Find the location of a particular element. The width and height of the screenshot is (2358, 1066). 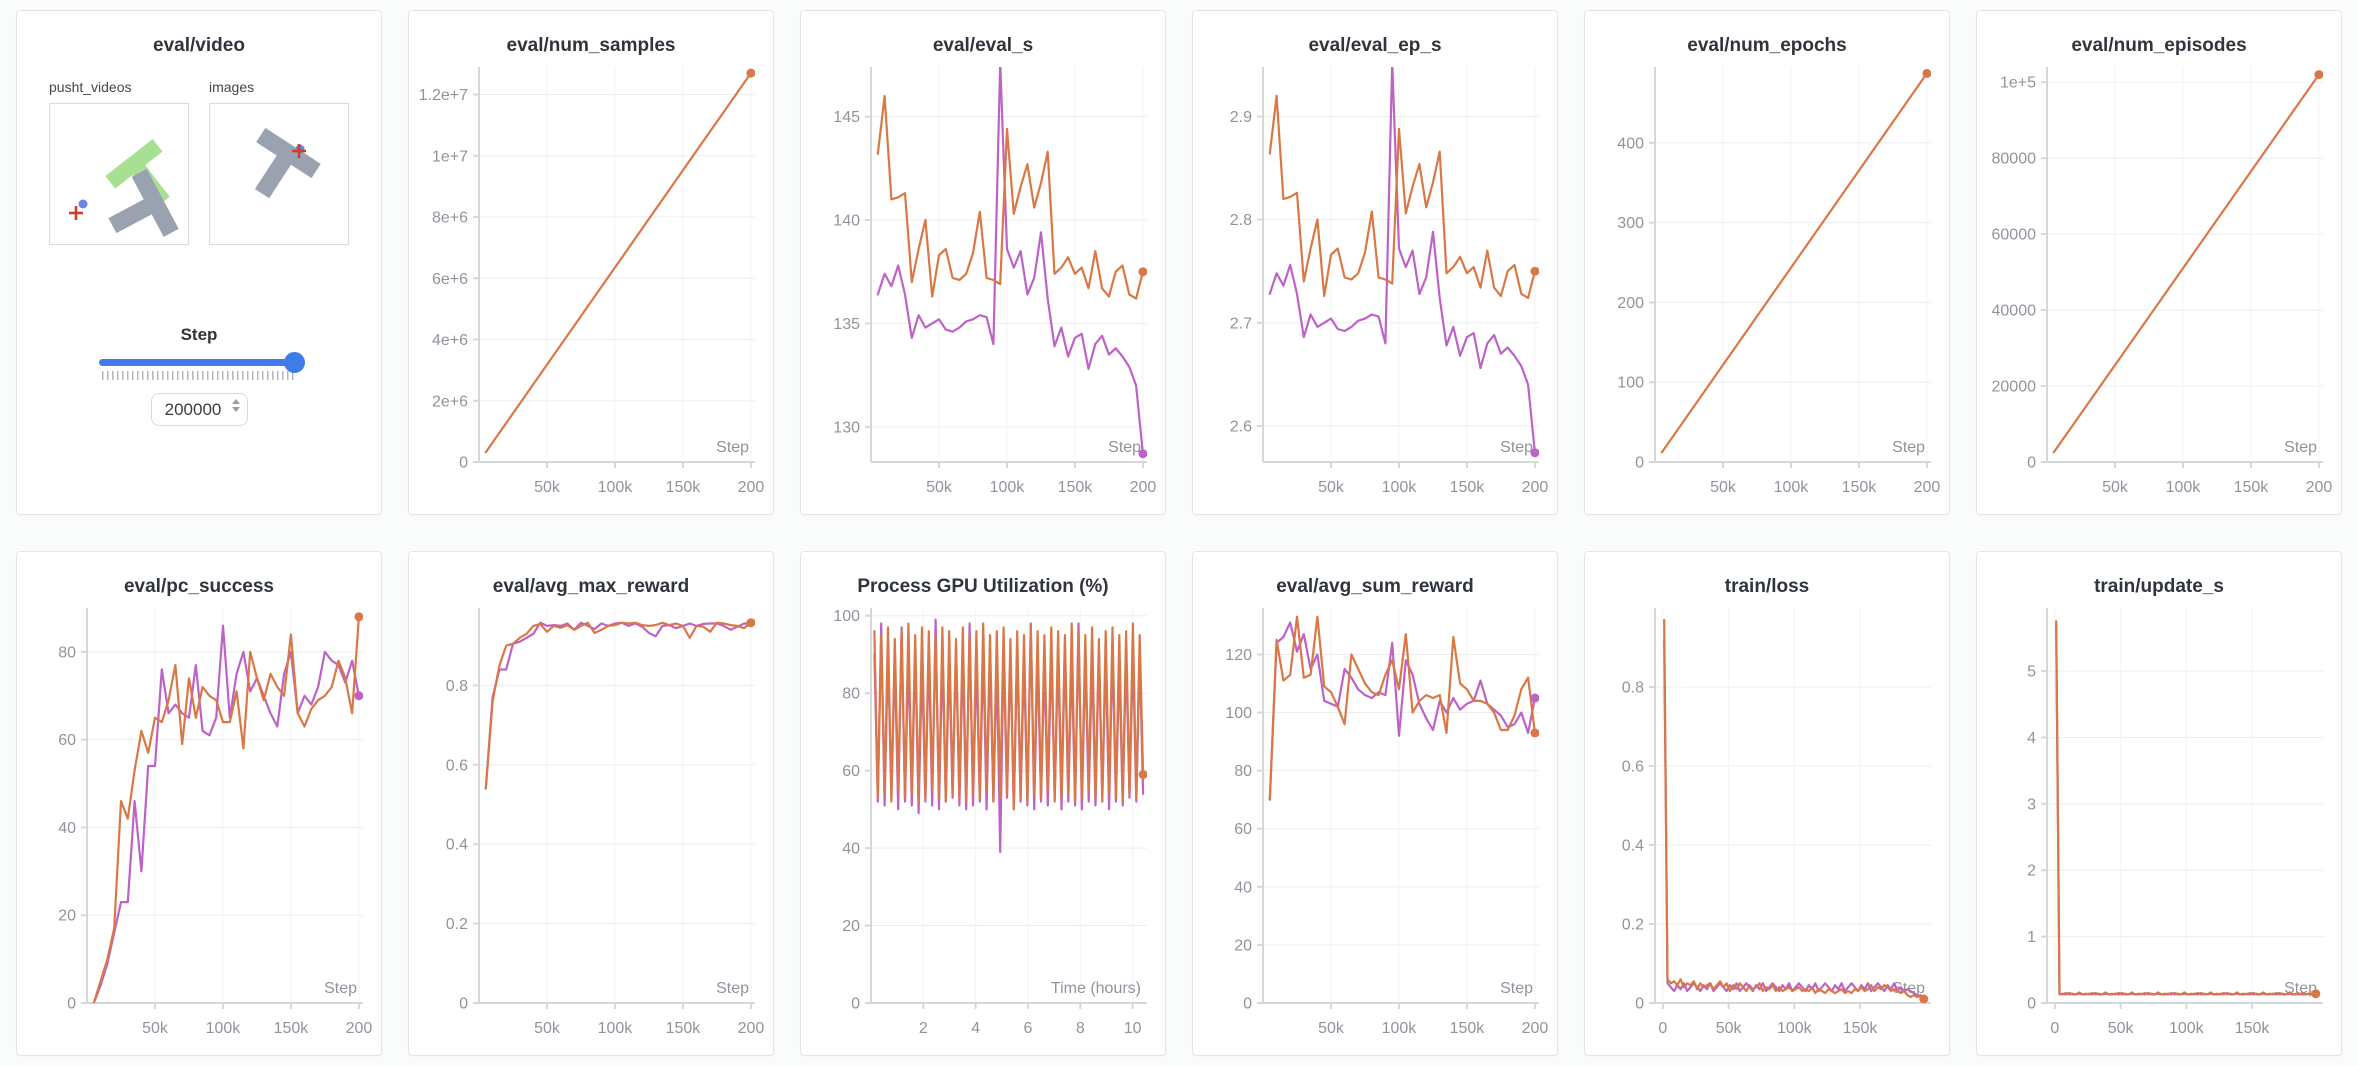

svg-text: 0.4 is located at coordinates (457, 845).